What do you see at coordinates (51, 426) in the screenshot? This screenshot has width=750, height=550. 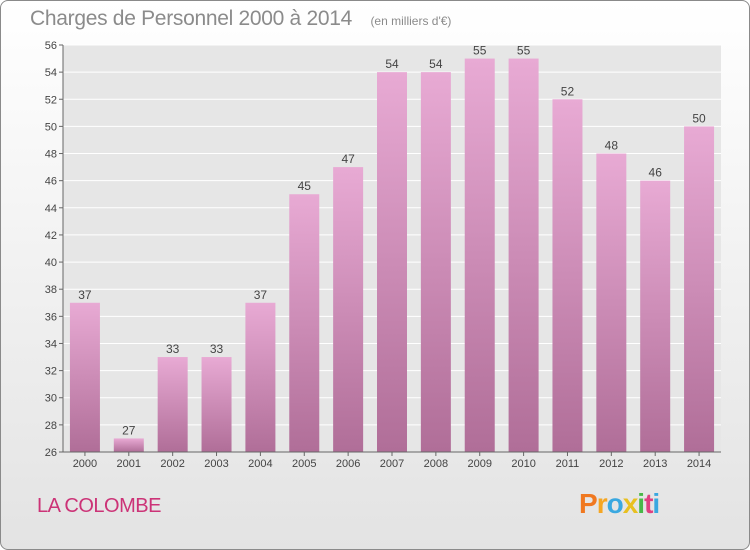 I see `y-tick-label: 28` at bounding box center [51, 426].